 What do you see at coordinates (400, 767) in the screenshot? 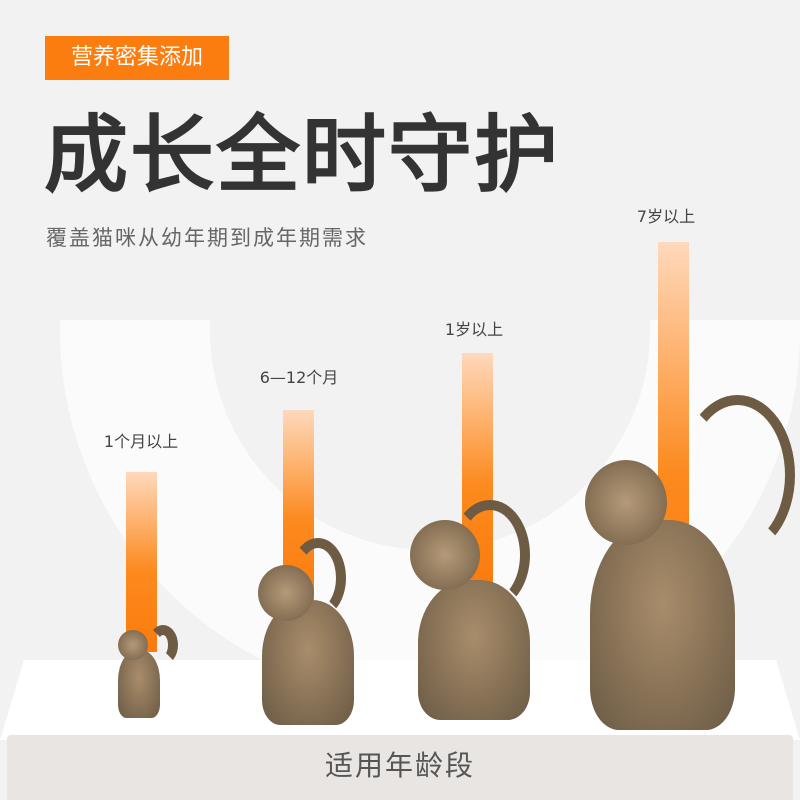
I see `age-range-footer: 适用年龄段` at bounding box center [400, 767].